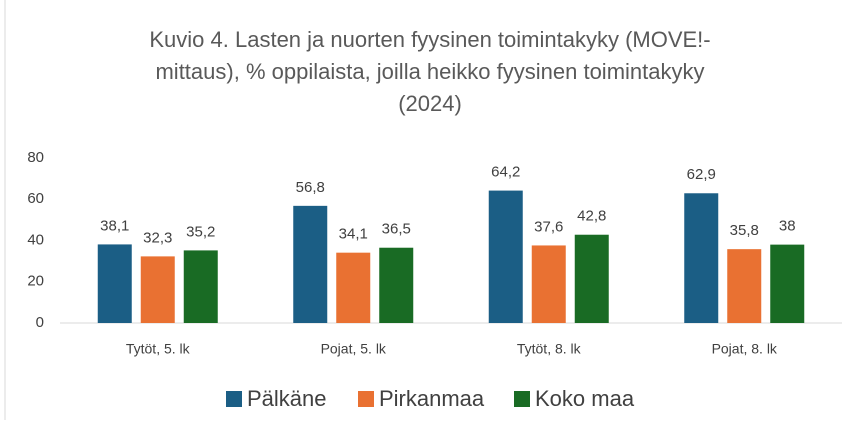  Describe the element at coordinates (591, 216) in the screenshot. I see `value-label: 42,8` at that location.